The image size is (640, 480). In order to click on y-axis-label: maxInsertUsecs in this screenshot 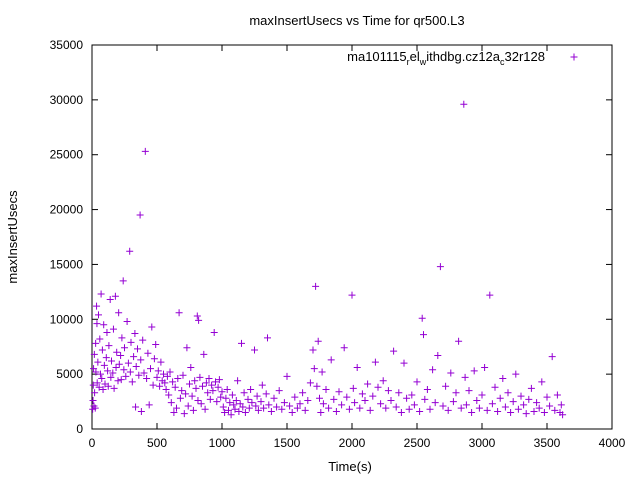, I will do `click(12, 237)`.